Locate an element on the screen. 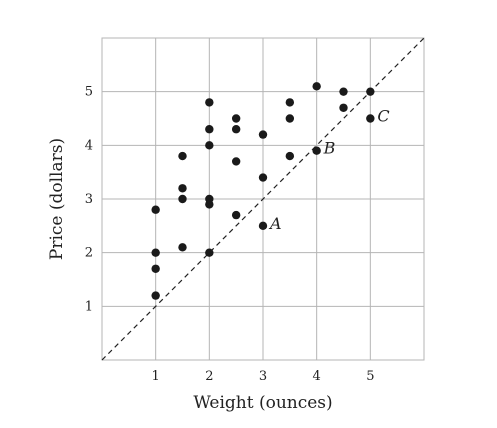  y-tick-label: 5 is located at coordinates (89, 92).